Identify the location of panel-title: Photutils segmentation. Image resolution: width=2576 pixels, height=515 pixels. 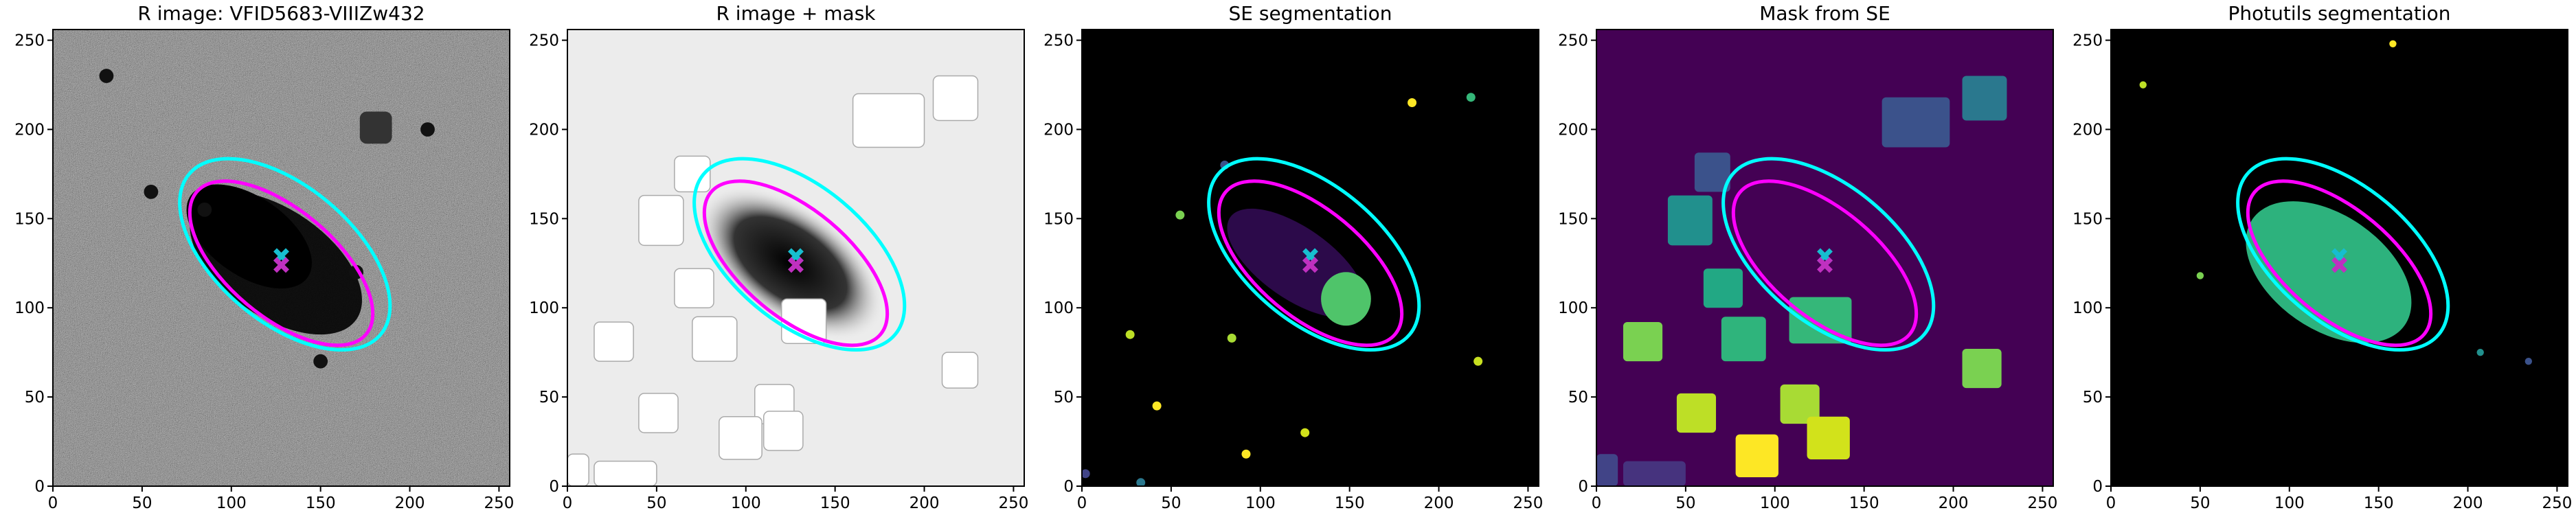
(2339, 13).